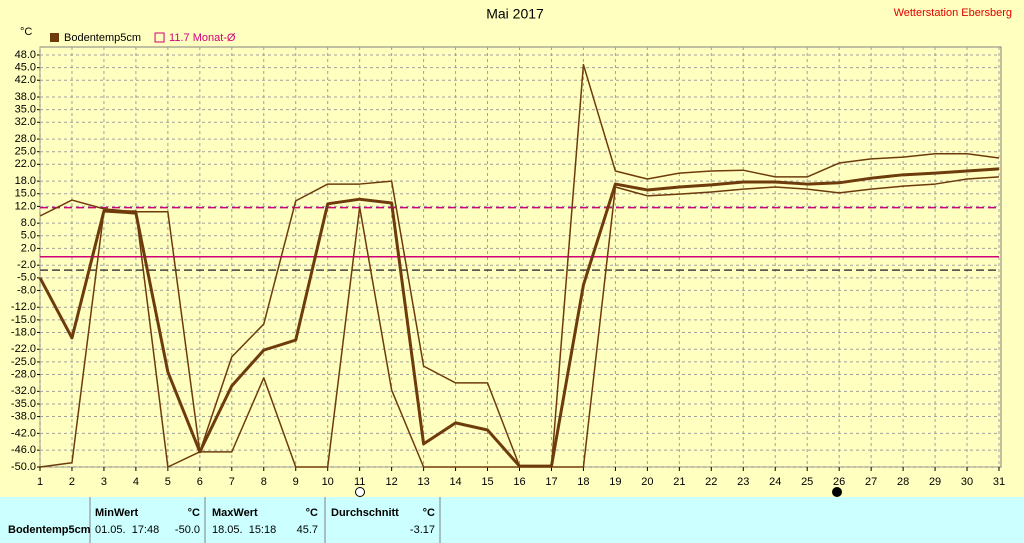 The image size is (1024, 543). Describe the element at coordinates (200, 482) in the screenshot. I see `x-tick-label: 6` at that location.